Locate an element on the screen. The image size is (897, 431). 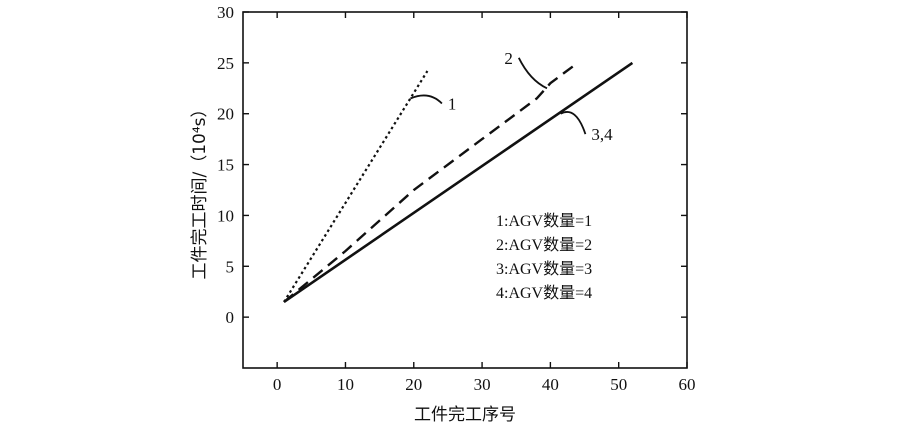
annotation-label: 2 is located at coordinates (508, 58).